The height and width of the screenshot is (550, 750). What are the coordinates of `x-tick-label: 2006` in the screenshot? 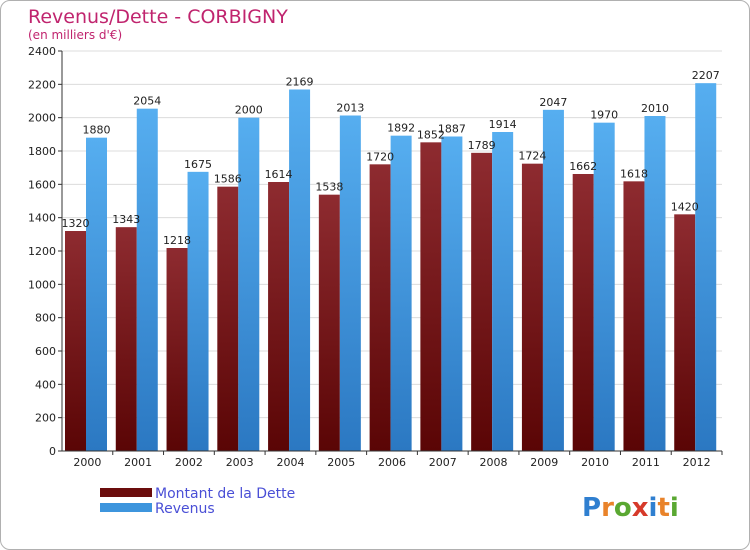 It's located at (392, 462).